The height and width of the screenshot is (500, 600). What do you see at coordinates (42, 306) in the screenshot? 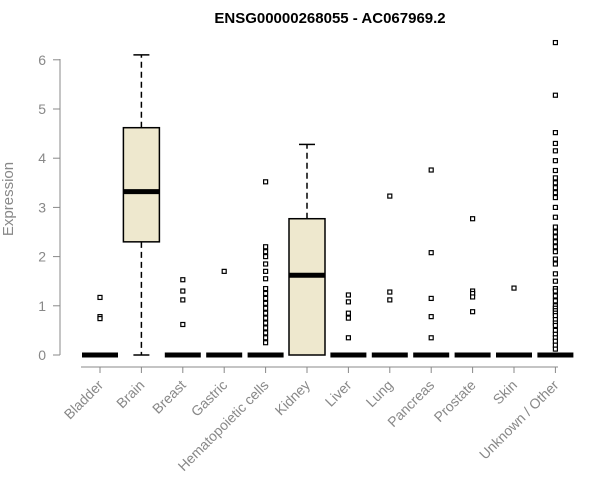
I see `y-tick-label: 1` at bounding box center [42, 306].